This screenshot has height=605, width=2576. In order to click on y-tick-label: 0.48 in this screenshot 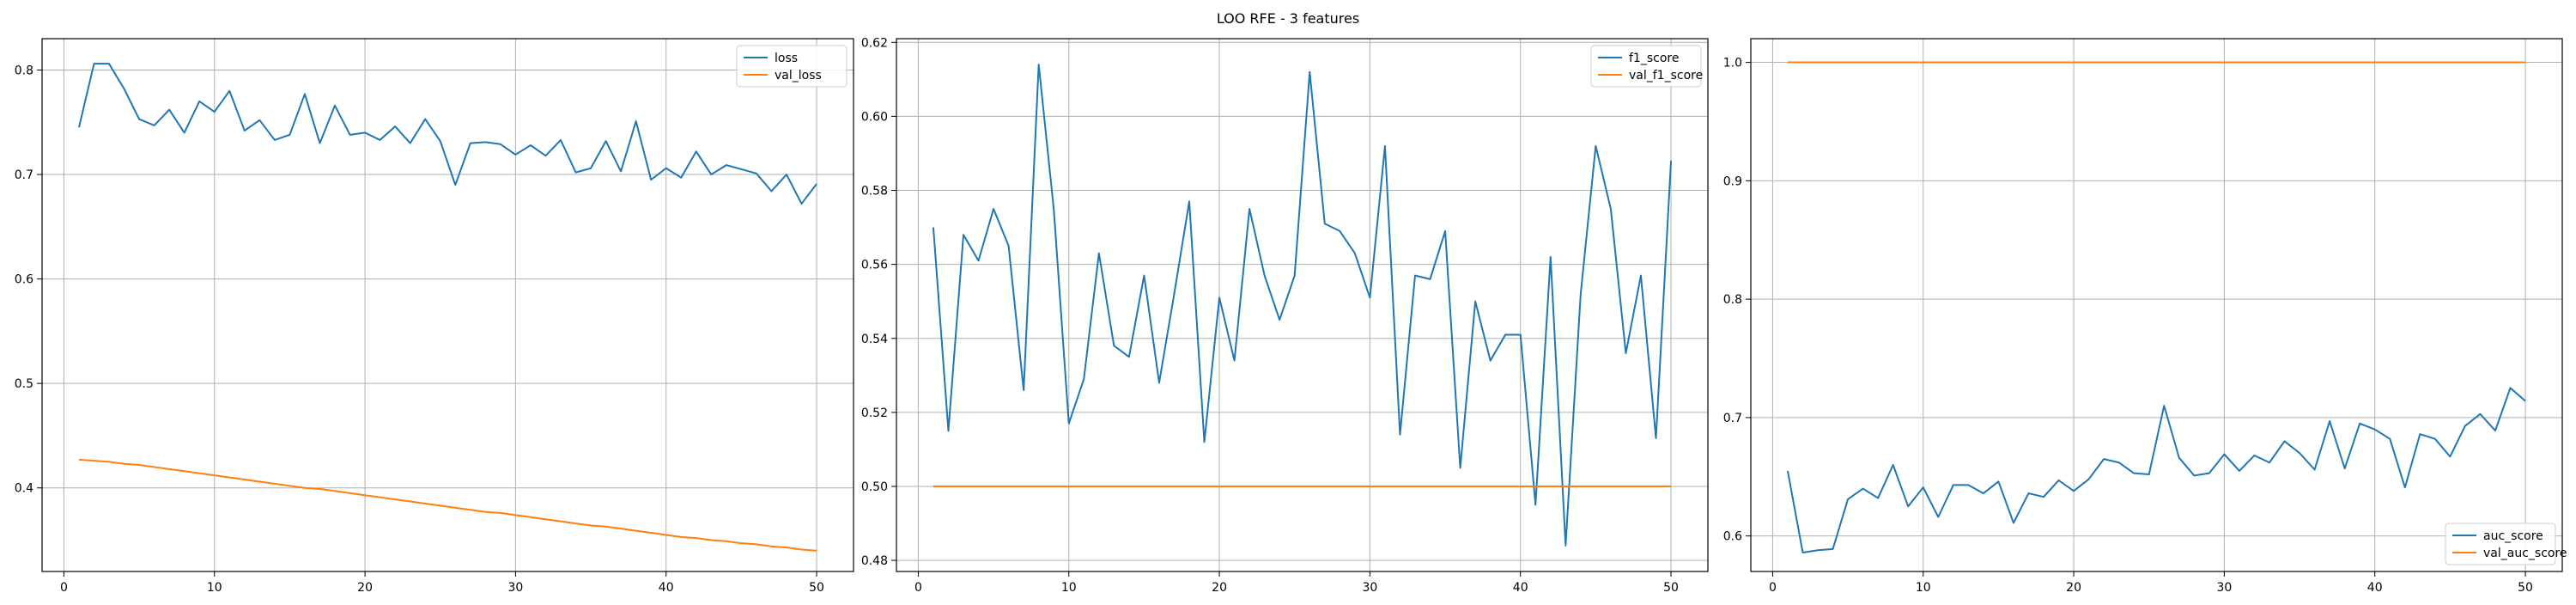, I will do `click(874, 561)`.